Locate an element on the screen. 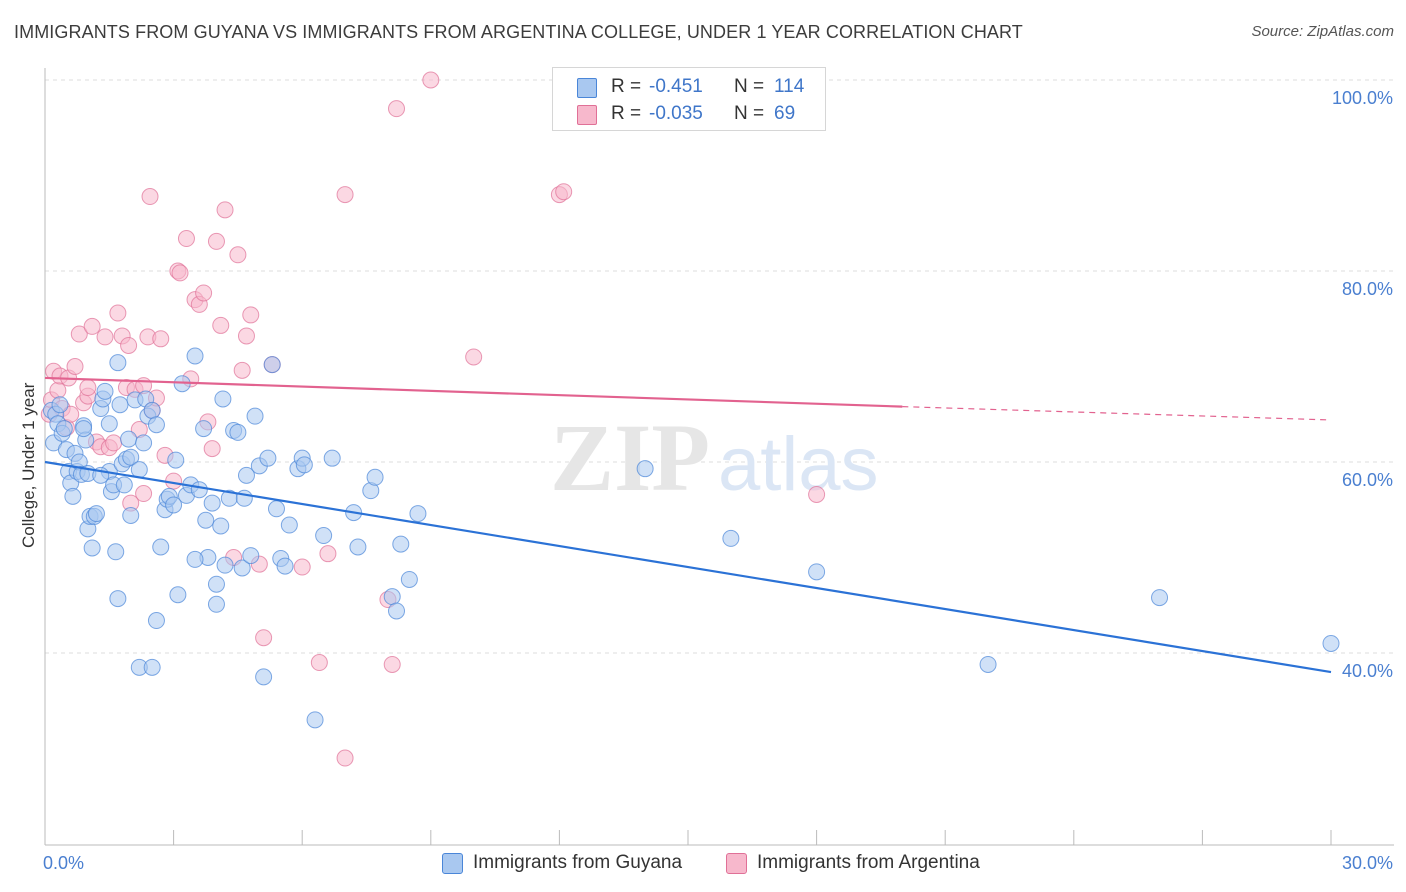 The image size is (1406, 892). watermark-atlas: atlas is located at coordinates (798, 464).